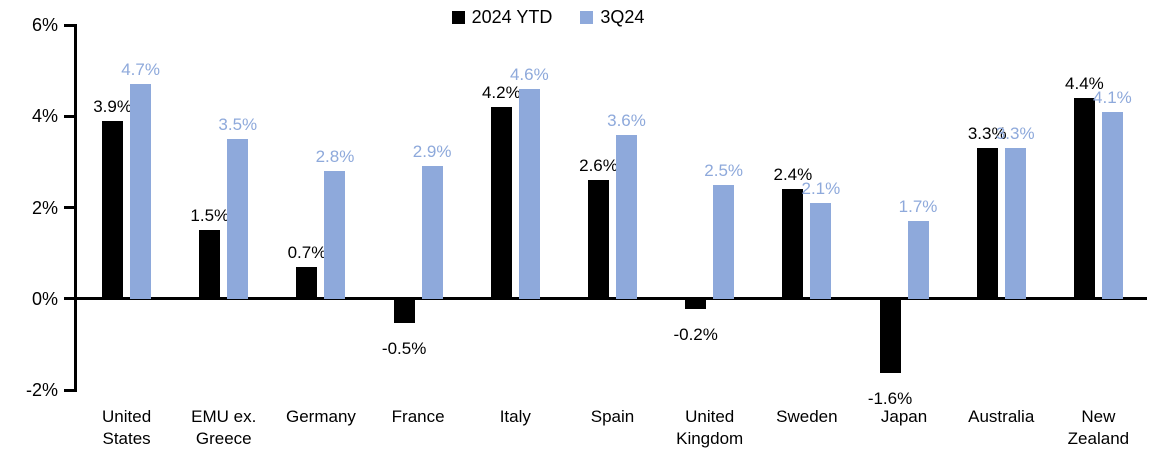  I want to click on bar-3q24-united-kingdom, so click(724, 241).